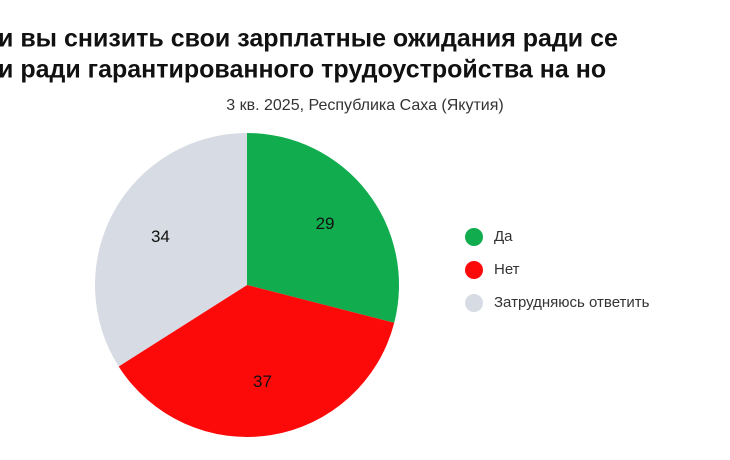 The width and height of the screenshot is (730, 460). Describe the element at coordinates (325, 223) in the screenshot. I see `data-label: 29` at that location.